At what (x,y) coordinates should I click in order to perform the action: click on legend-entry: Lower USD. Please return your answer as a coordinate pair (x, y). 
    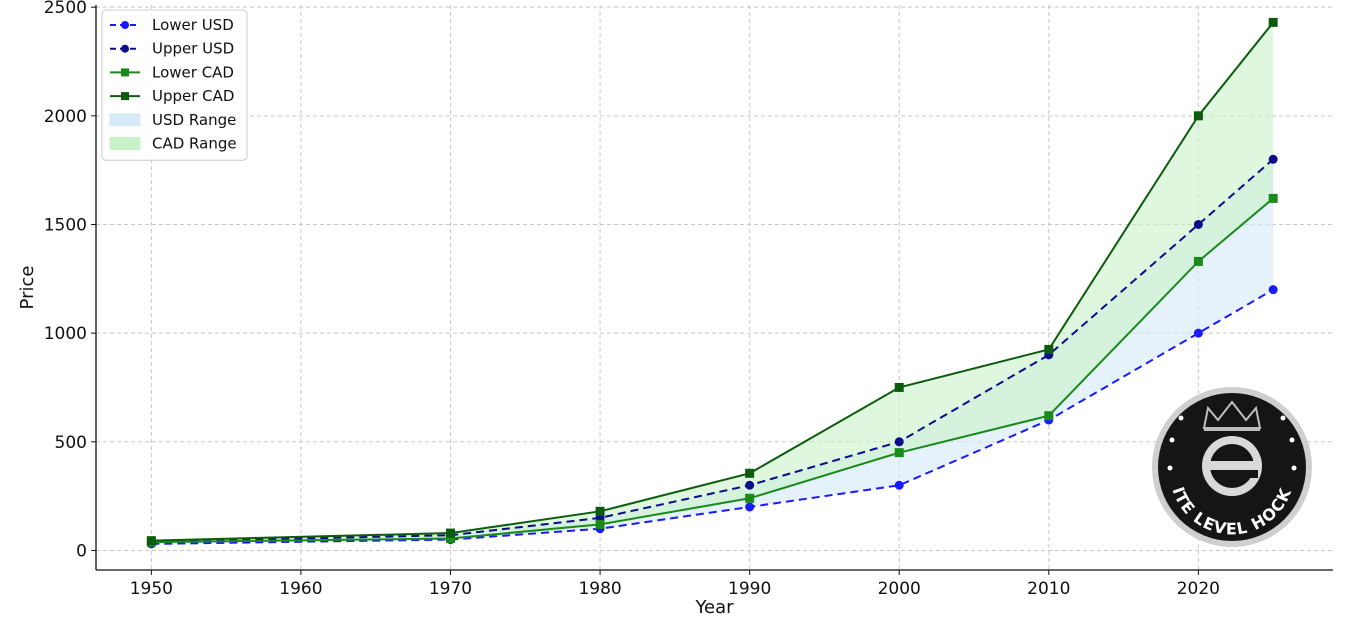
    Looking at the image, I should click on (172, 25).